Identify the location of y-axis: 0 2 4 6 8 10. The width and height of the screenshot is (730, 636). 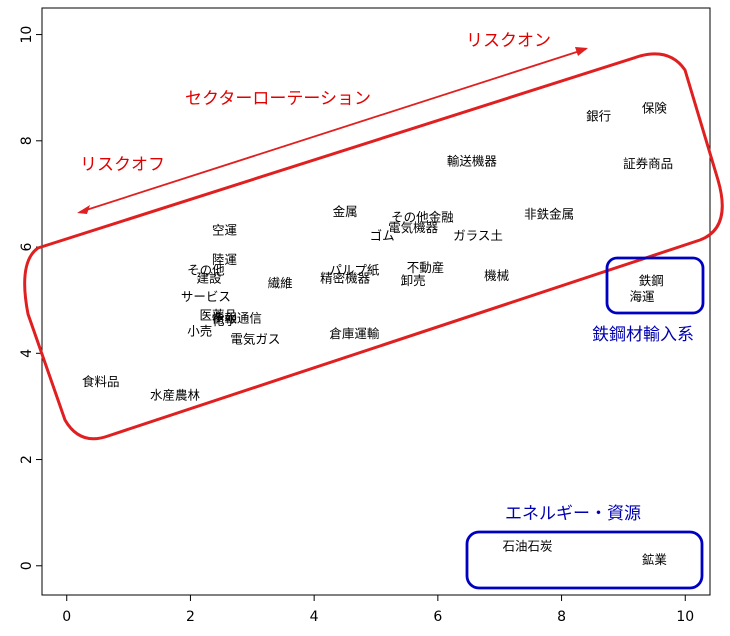
(30, 298).